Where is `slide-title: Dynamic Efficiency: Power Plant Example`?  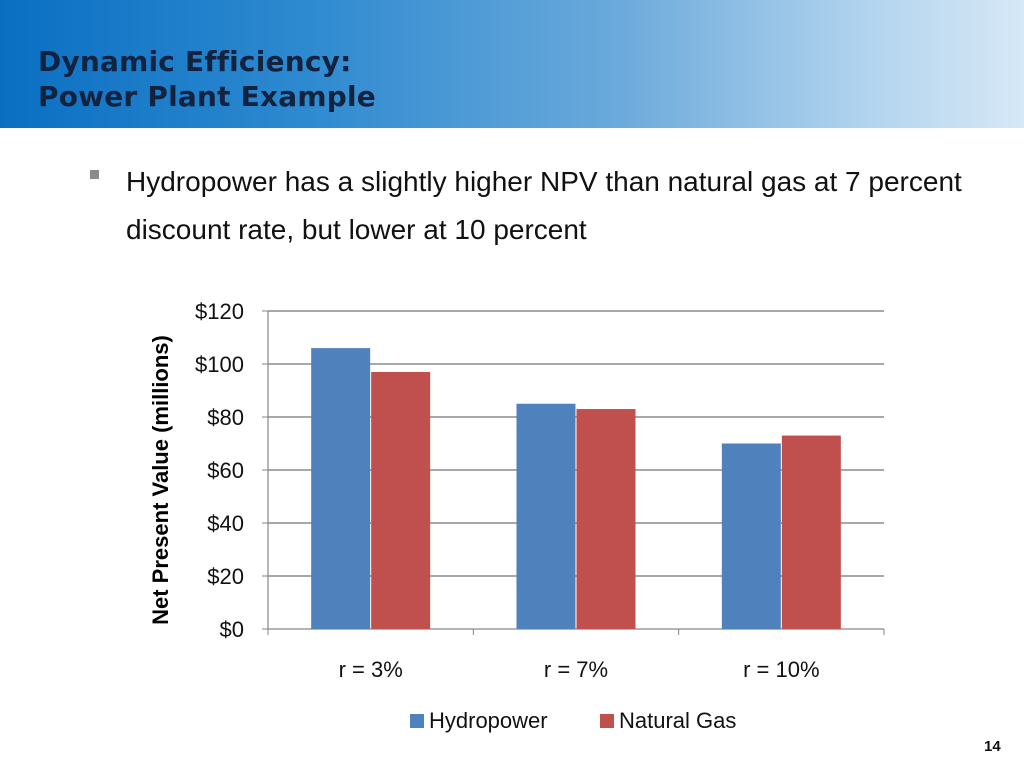
slide-title: Dynamic Efficiency: Power Plant Example is located at coordinates (207, 79).